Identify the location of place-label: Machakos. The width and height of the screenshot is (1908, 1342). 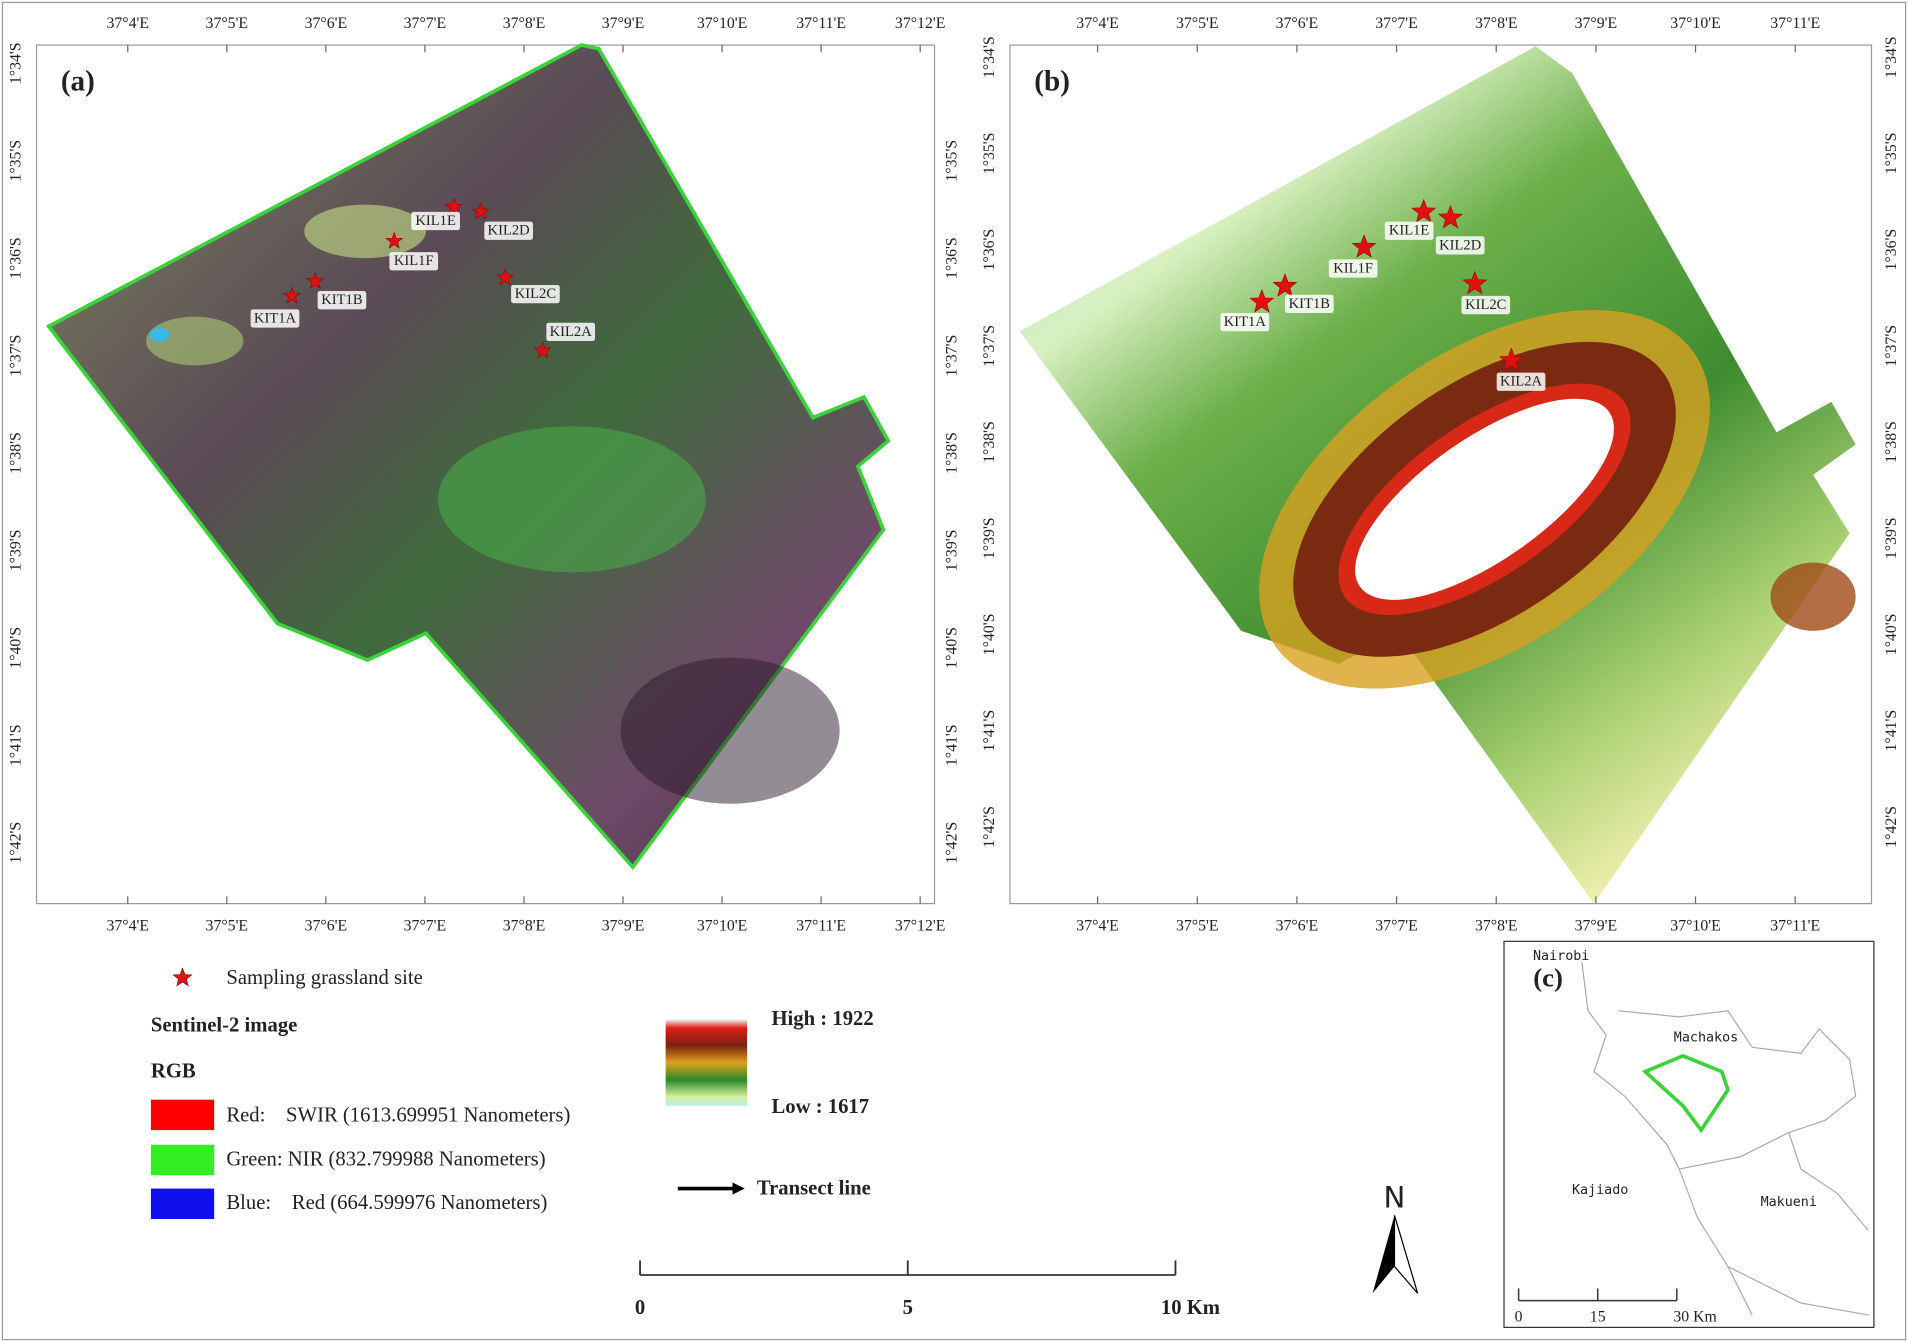
(1706, 1038).